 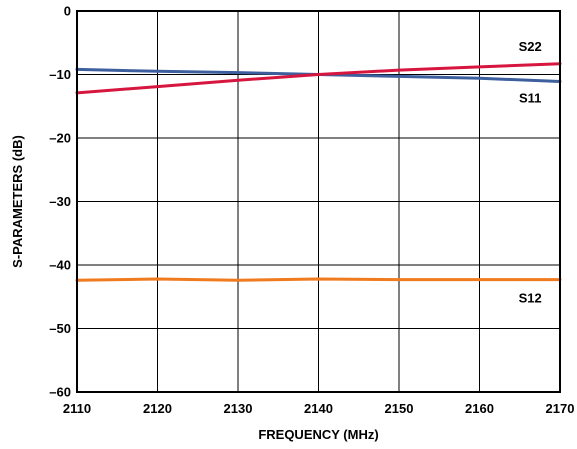 What do you see at coordinates (530, 46) in the screenshot?
I see `series-label-s22: S22` at bounding box center [530, 46].